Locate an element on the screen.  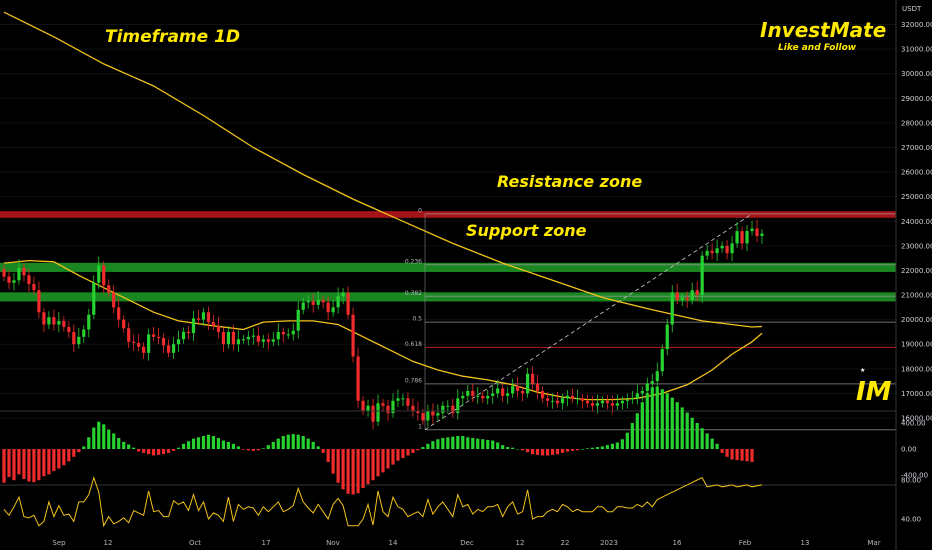
date-tick-label: Dec is located at coordinates (467, 543).